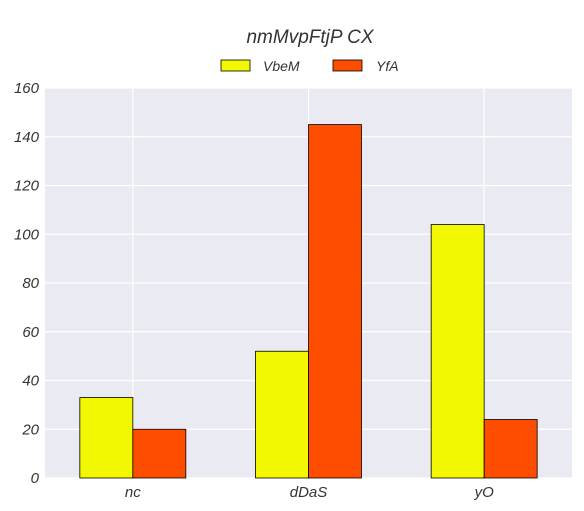 The image size is (584, 511). Describe the element at coordinates (159, 453) in the screenshot. I see `bar-yfa-nc` at that location.